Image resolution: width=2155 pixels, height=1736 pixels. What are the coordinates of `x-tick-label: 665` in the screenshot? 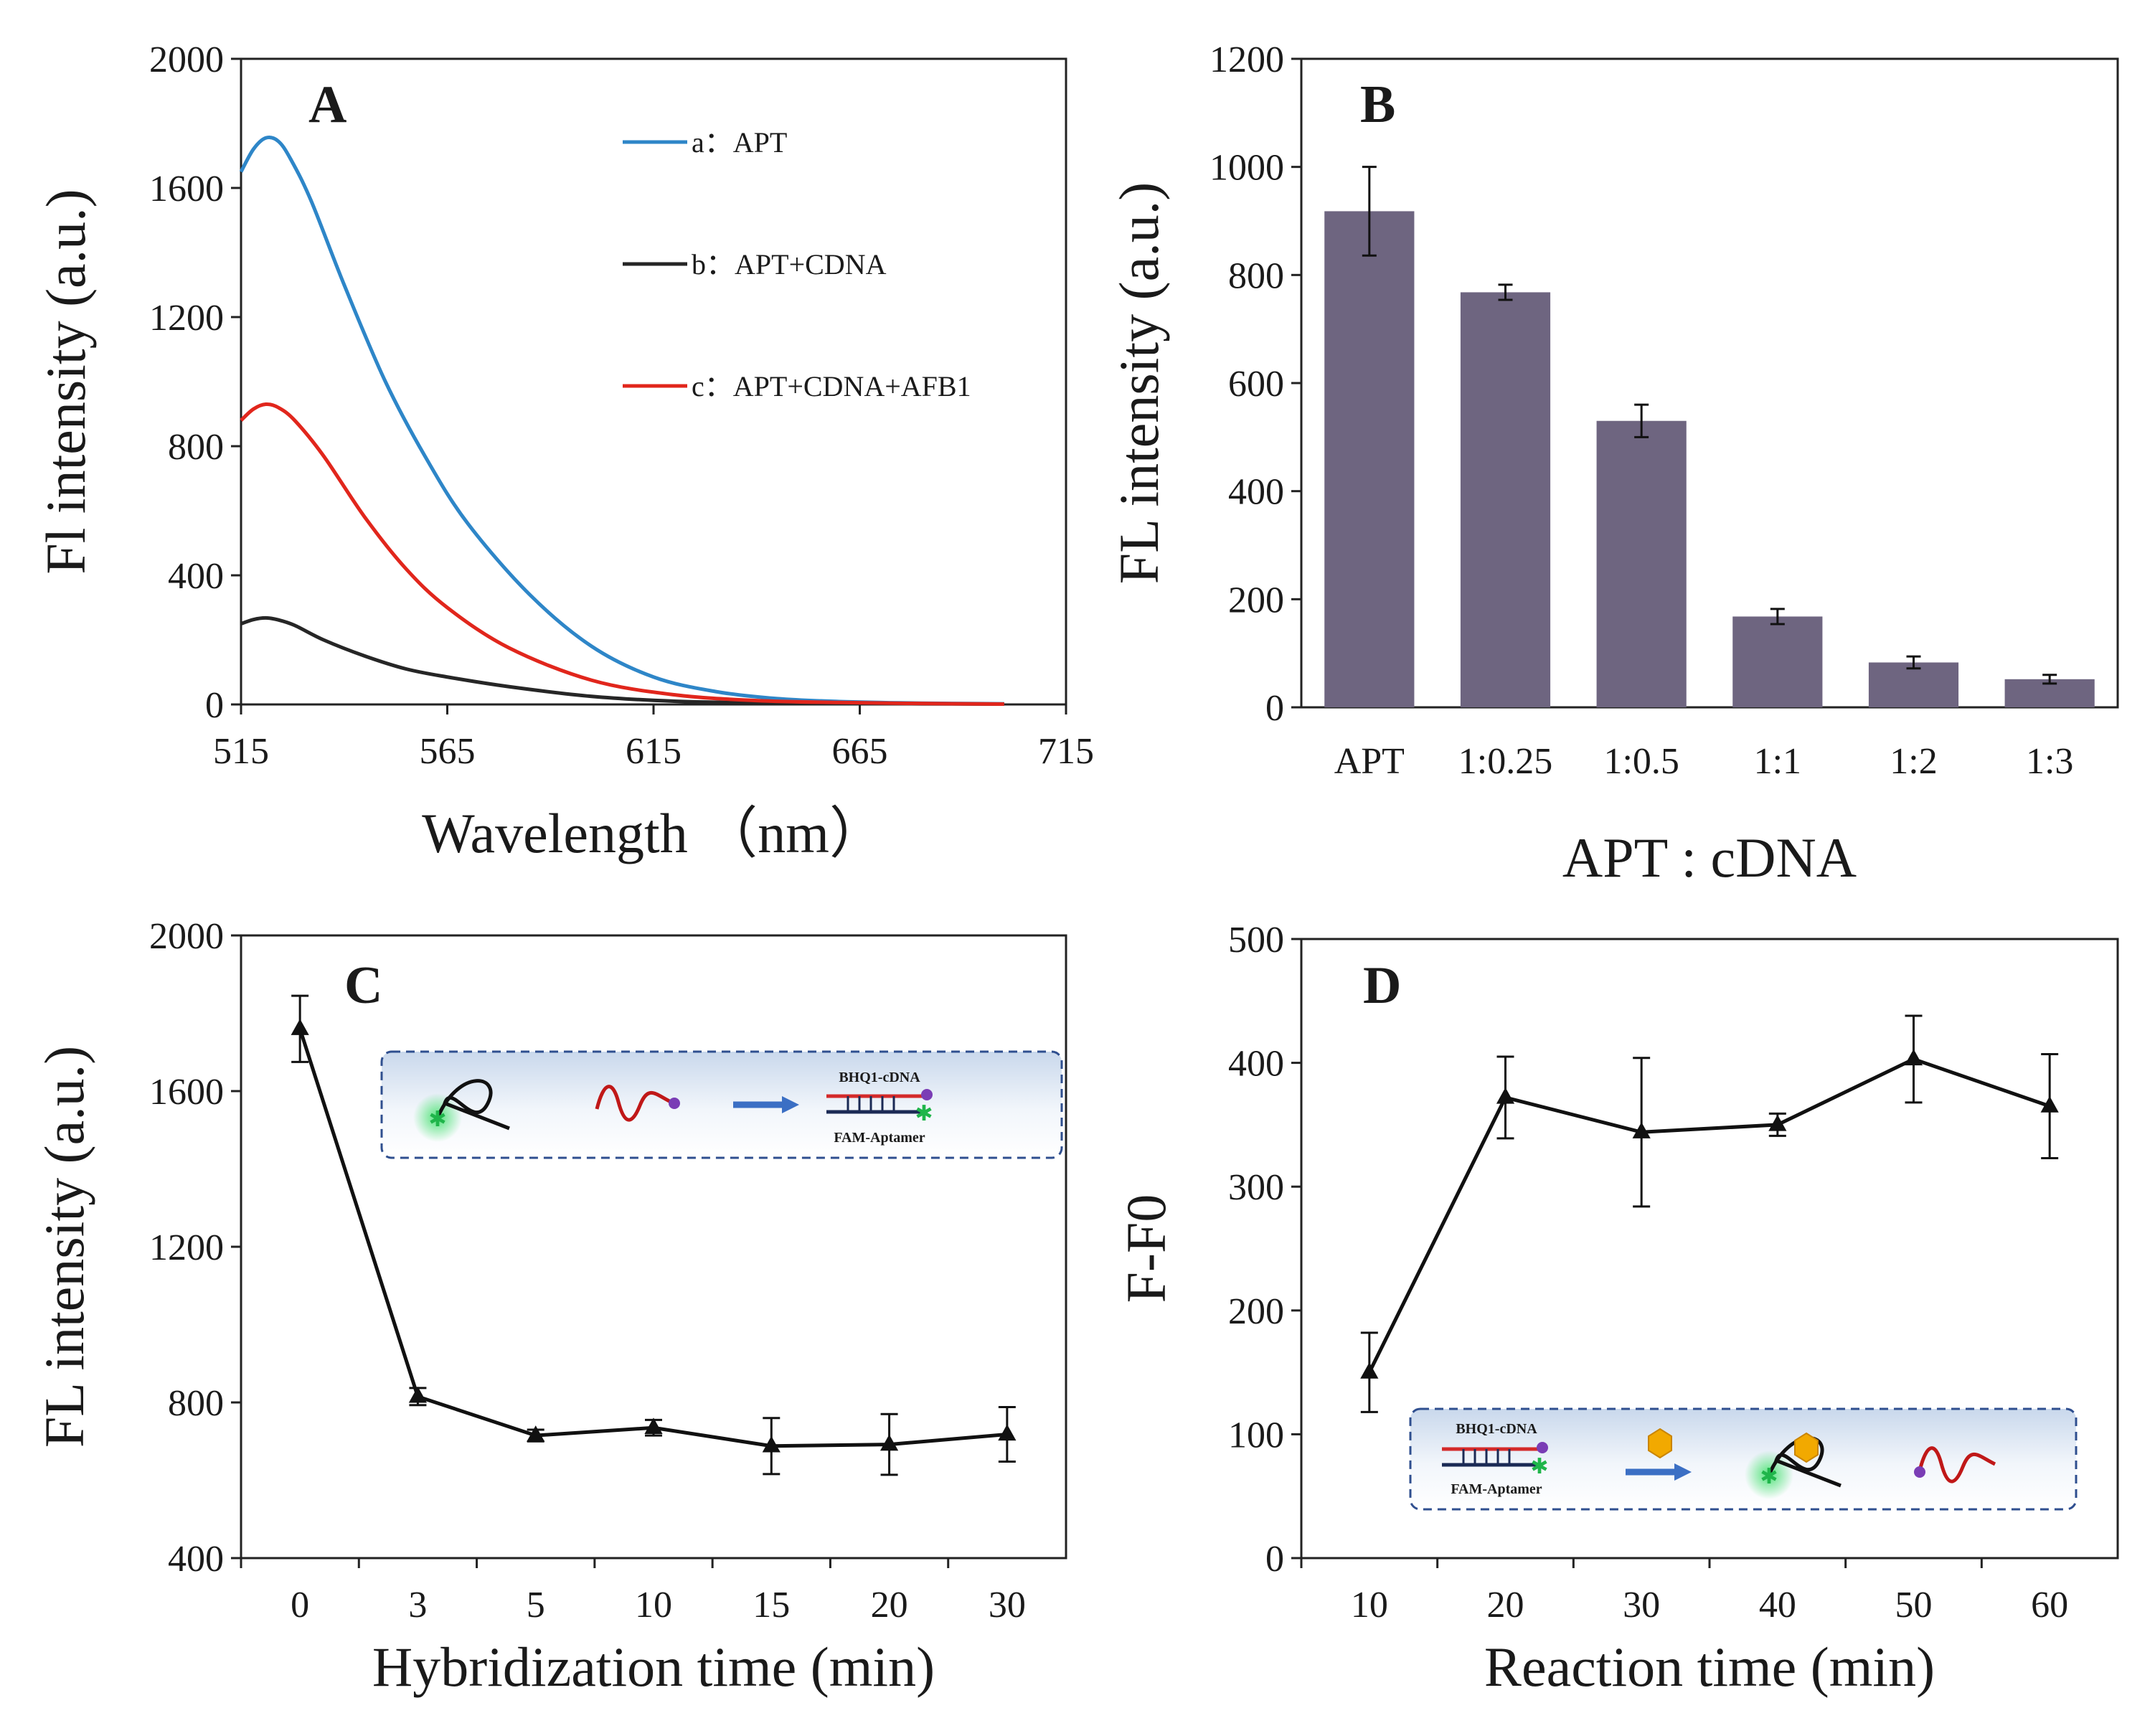 It's located at (860, 751).